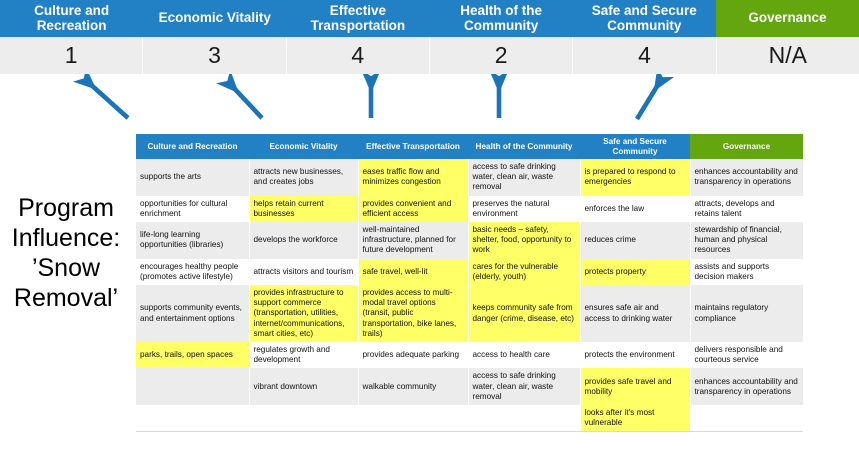  Describe the element at coordinates (358, 18) in the screenshot. I see `scorecard-header-effective-transportation: Effective Transportation` at that location.